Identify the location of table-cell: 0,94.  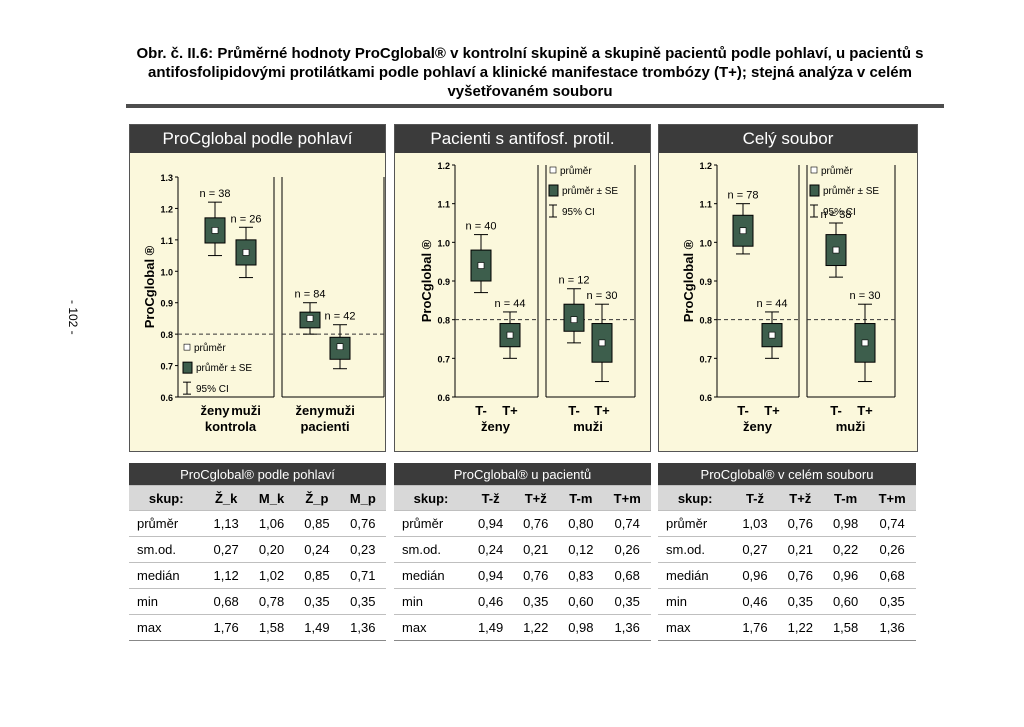
(491, 575).